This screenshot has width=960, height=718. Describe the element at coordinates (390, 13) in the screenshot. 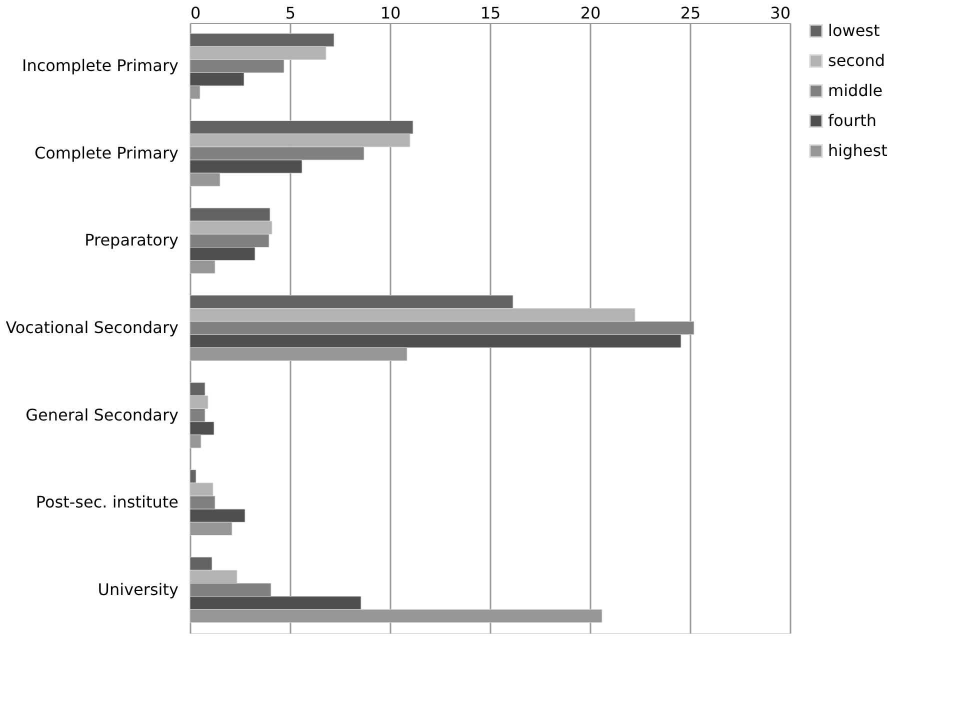

I see `x-tick-label: 10` at that location.